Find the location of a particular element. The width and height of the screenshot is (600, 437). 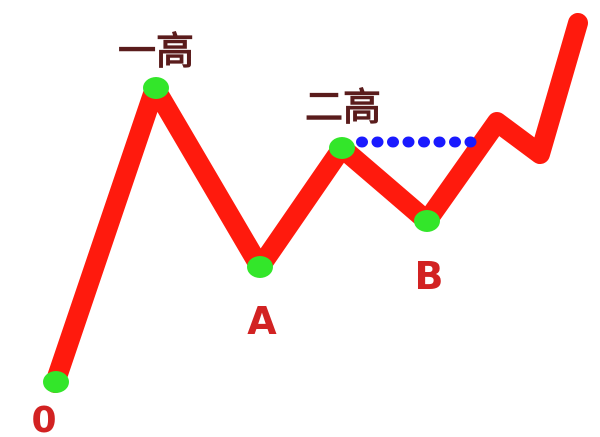

pivot-second-high-marker is located at coordinates (342, 148).